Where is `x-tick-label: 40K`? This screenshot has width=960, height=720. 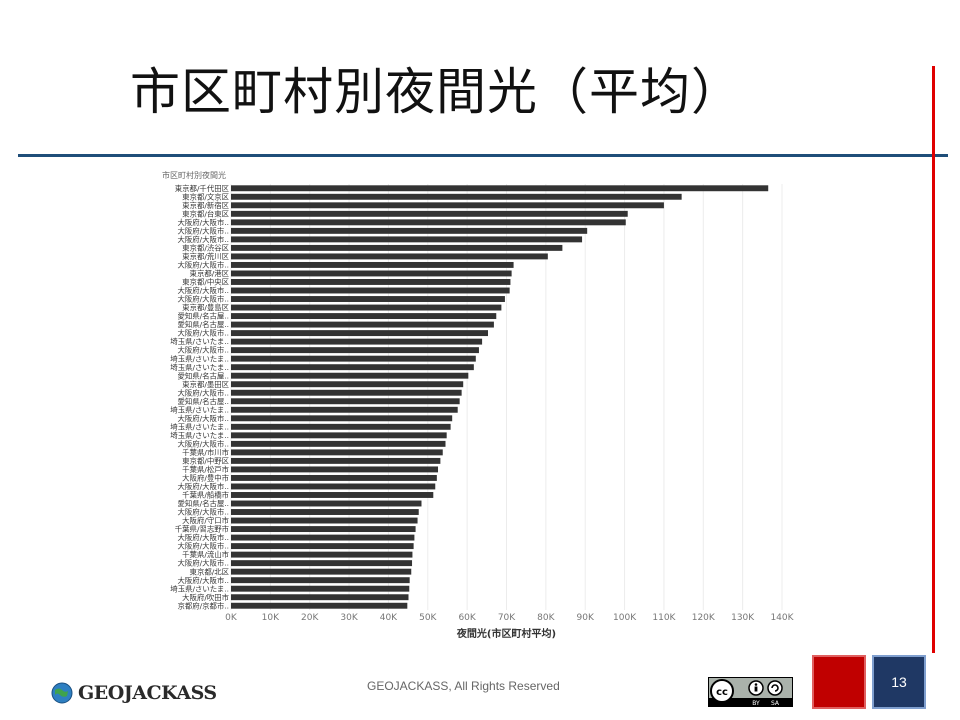 x-tick-label: 40K is located at coordinates (389, 618).